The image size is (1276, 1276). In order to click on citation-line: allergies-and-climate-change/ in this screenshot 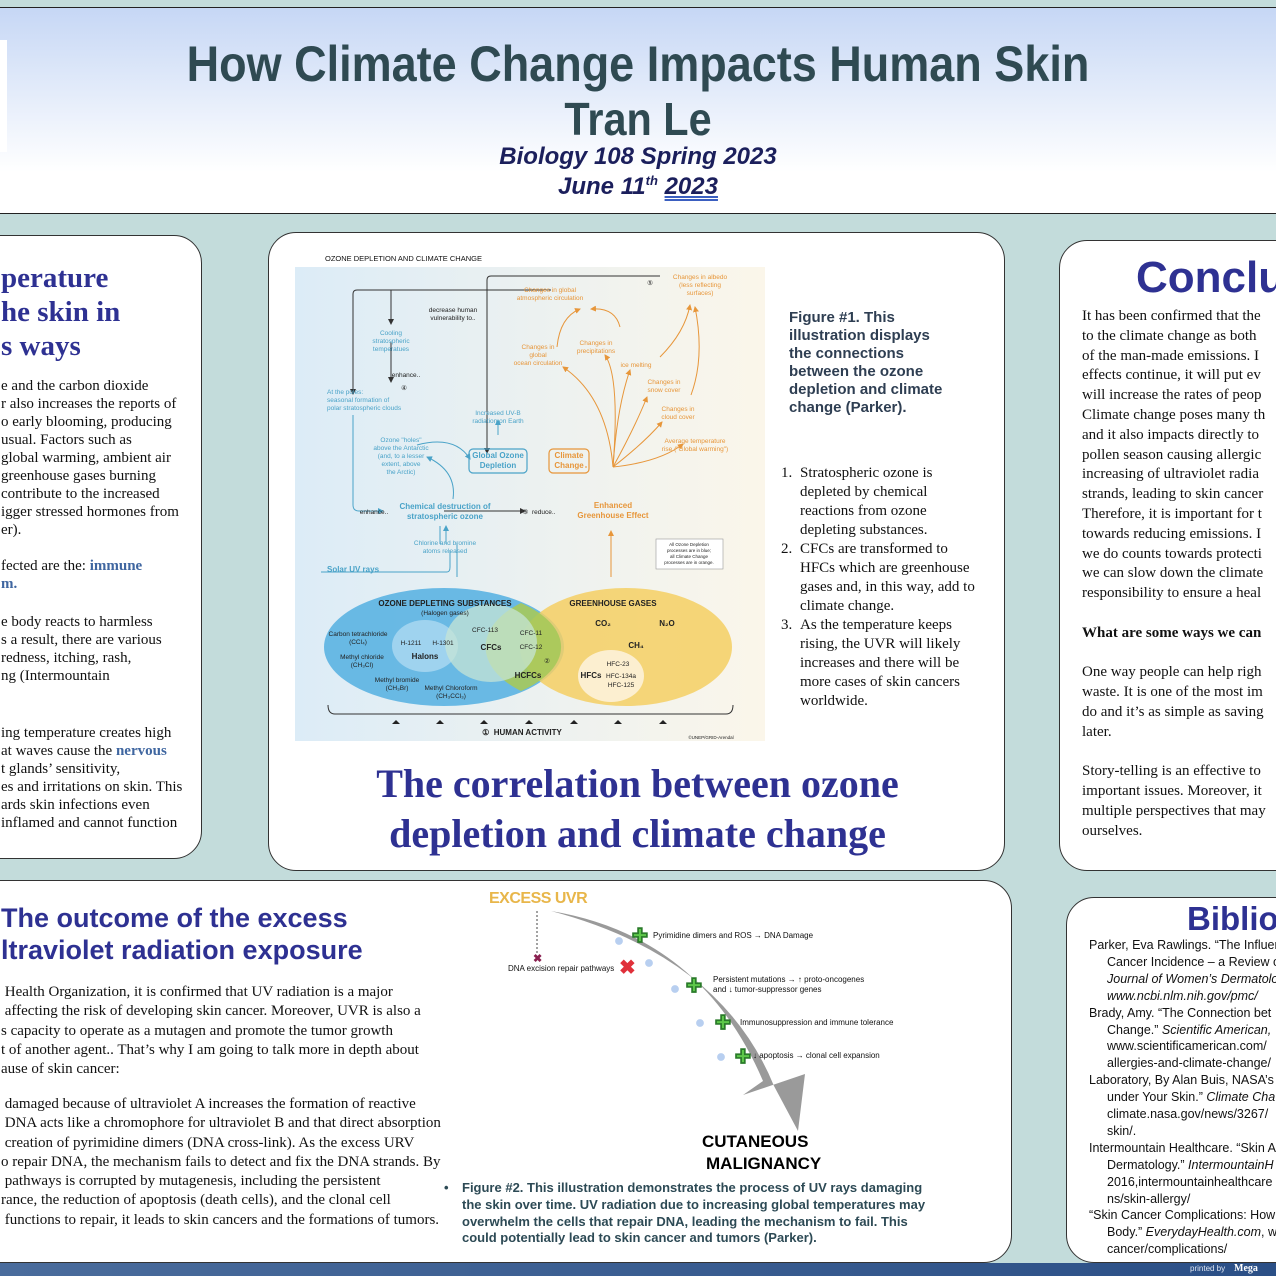, I will do `click(1189, 1063)`.